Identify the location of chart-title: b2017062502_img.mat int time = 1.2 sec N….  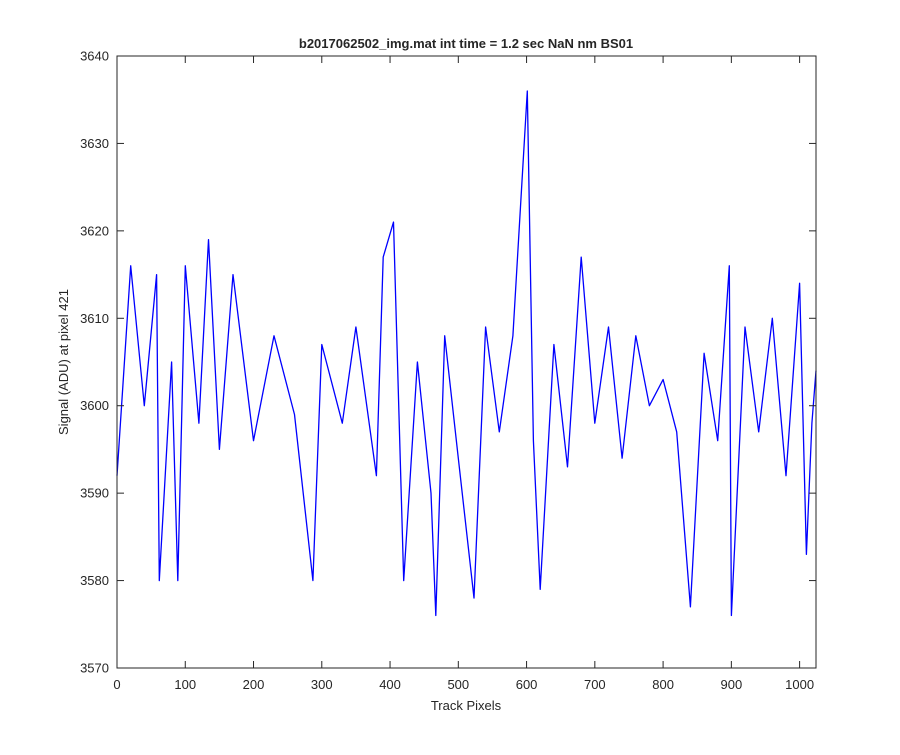
(466, 43).